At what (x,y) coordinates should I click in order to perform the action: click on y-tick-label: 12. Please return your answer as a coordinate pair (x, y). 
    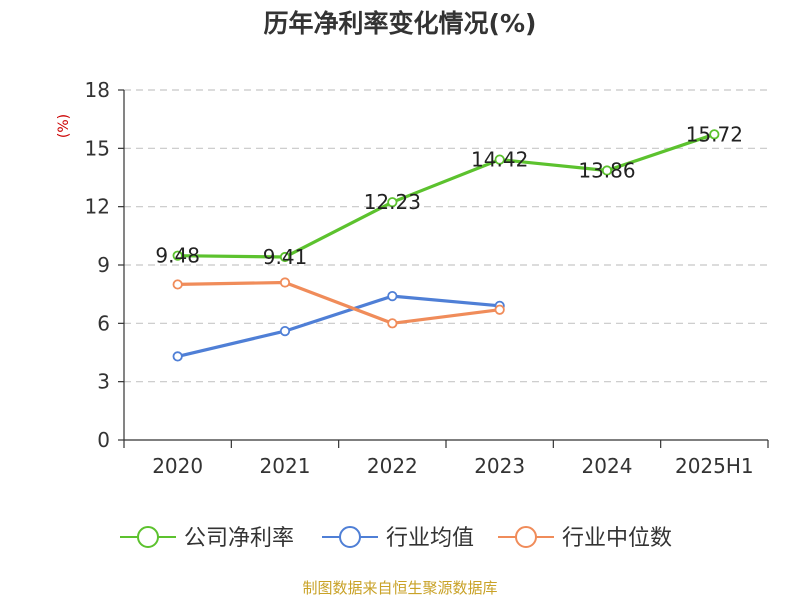
    Looking at the image, I should click on (97, 207).